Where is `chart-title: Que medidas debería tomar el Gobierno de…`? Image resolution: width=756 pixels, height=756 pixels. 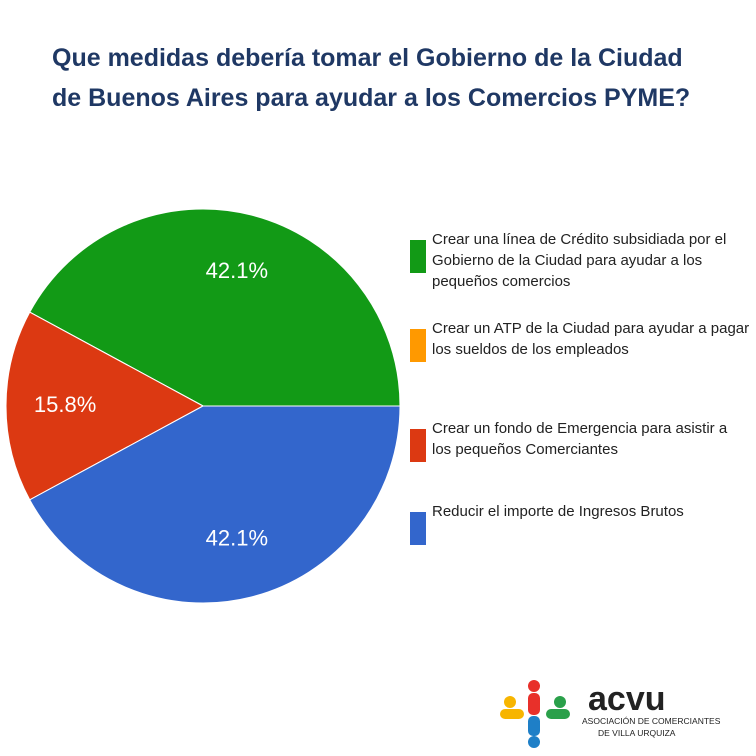 chart-title: Que medidas debería tomar el Gobierno de… is located at coordinates (371, 78).